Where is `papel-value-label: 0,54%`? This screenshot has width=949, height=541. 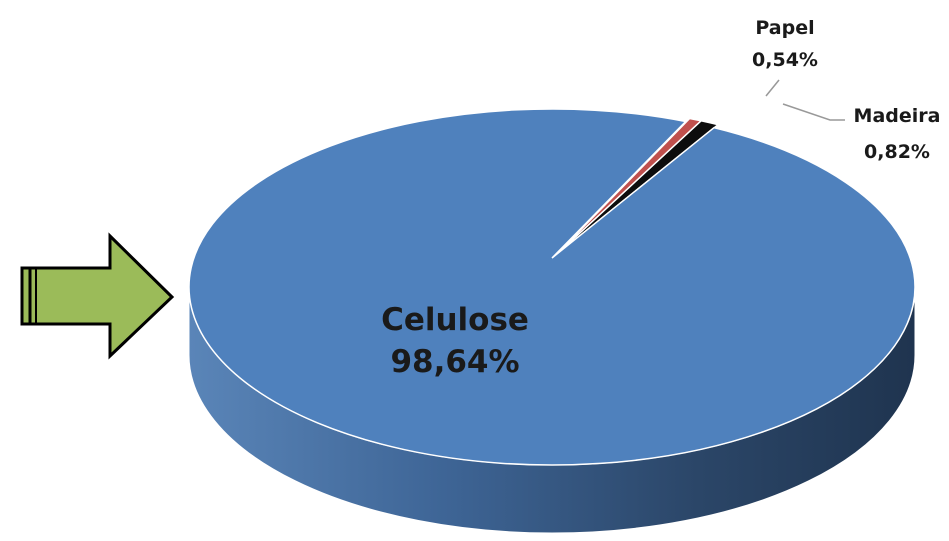
papel-value-label: 0,54% is located at coordinates (785, 60).